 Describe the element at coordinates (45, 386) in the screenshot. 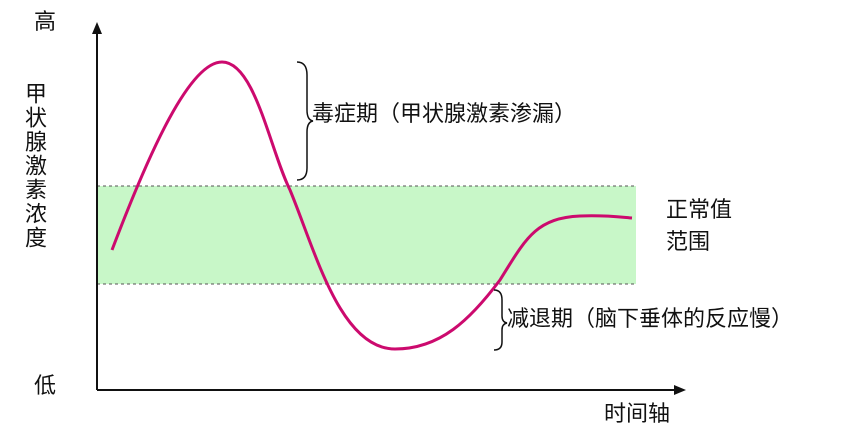

I see `low-label: 低` at that location.